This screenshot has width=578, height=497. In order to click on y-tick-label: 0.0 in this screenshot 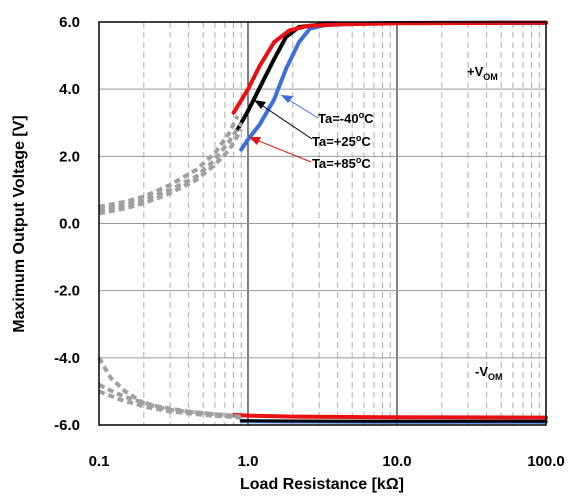, I will do `click(69, 224)`.